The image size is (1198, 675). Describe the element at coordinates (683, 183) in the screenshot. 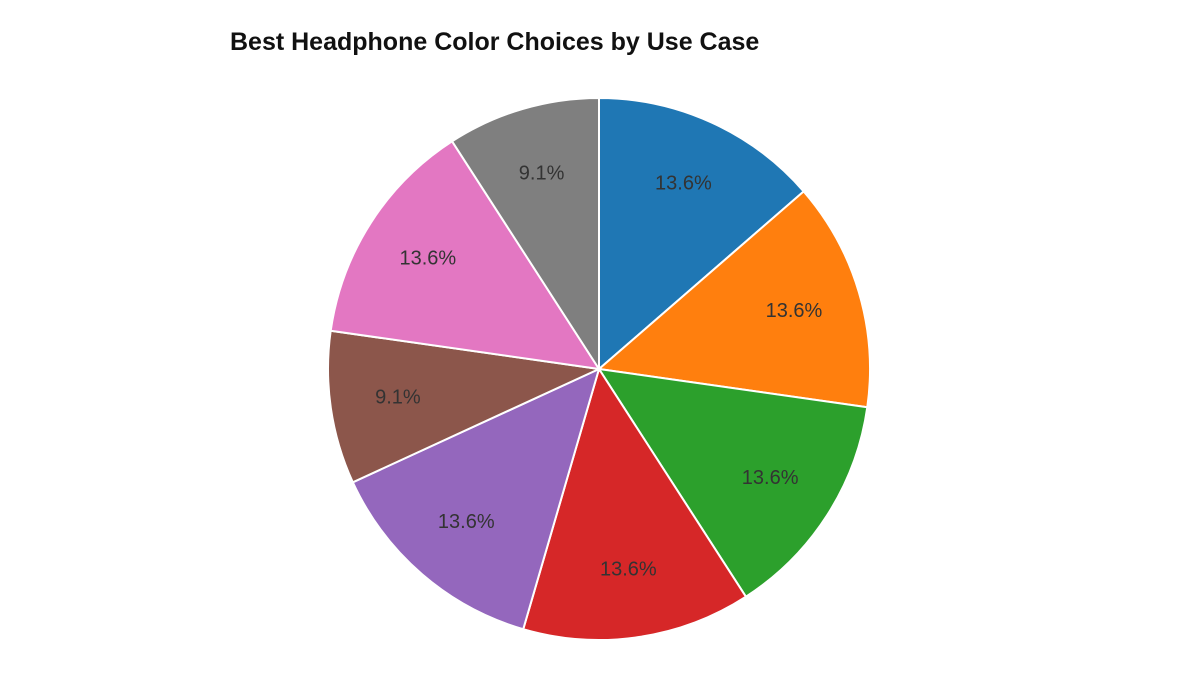

I see `pie-slice-label-1: 13.6%` at that location.